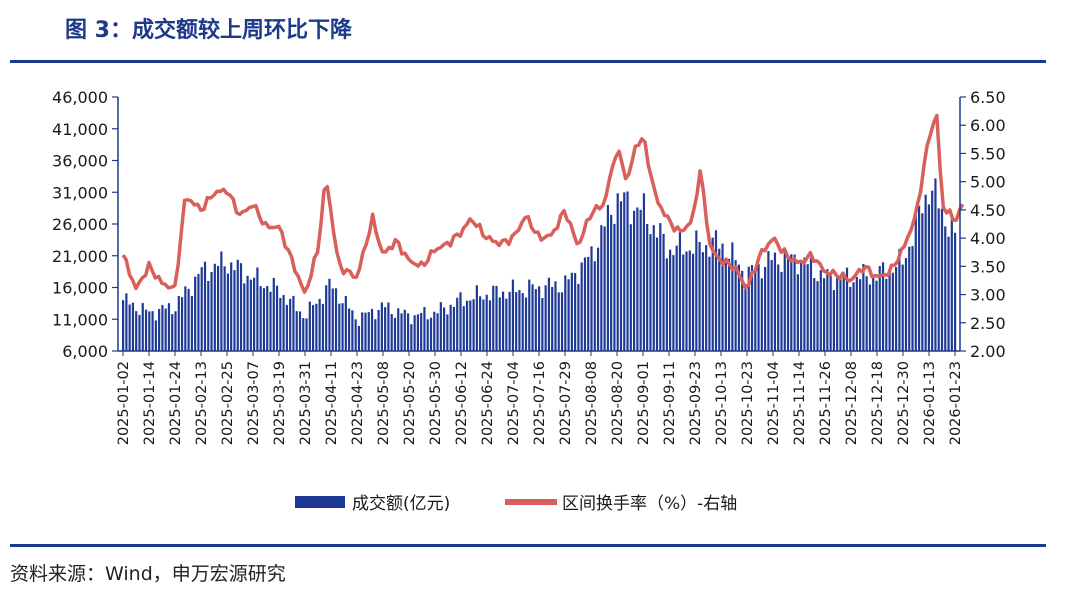 The width and height of the screenshot is (1080, 593). I want to click on right-tick-label: 6.00, so click(988, 125).